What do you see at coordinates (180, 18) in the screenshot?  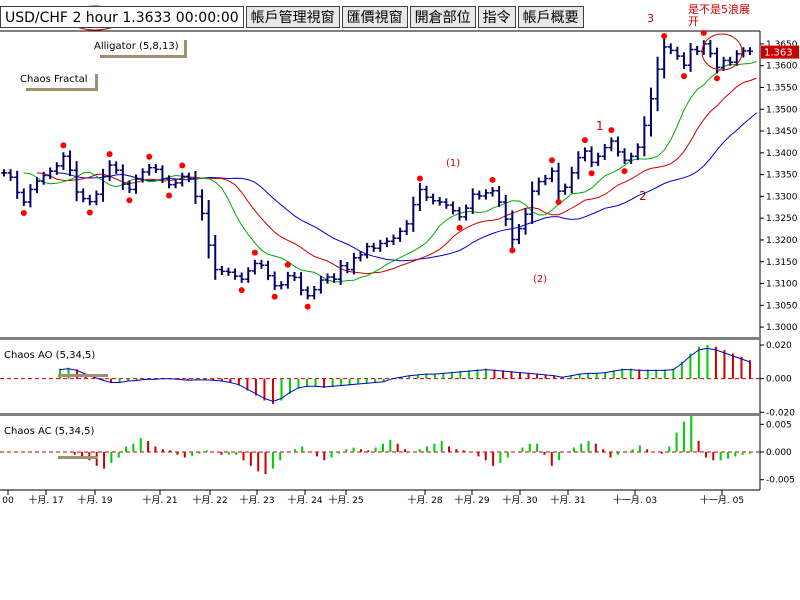 I see `price-time-label: 1.3633 00:00:00` at bounding box center [180, 18].